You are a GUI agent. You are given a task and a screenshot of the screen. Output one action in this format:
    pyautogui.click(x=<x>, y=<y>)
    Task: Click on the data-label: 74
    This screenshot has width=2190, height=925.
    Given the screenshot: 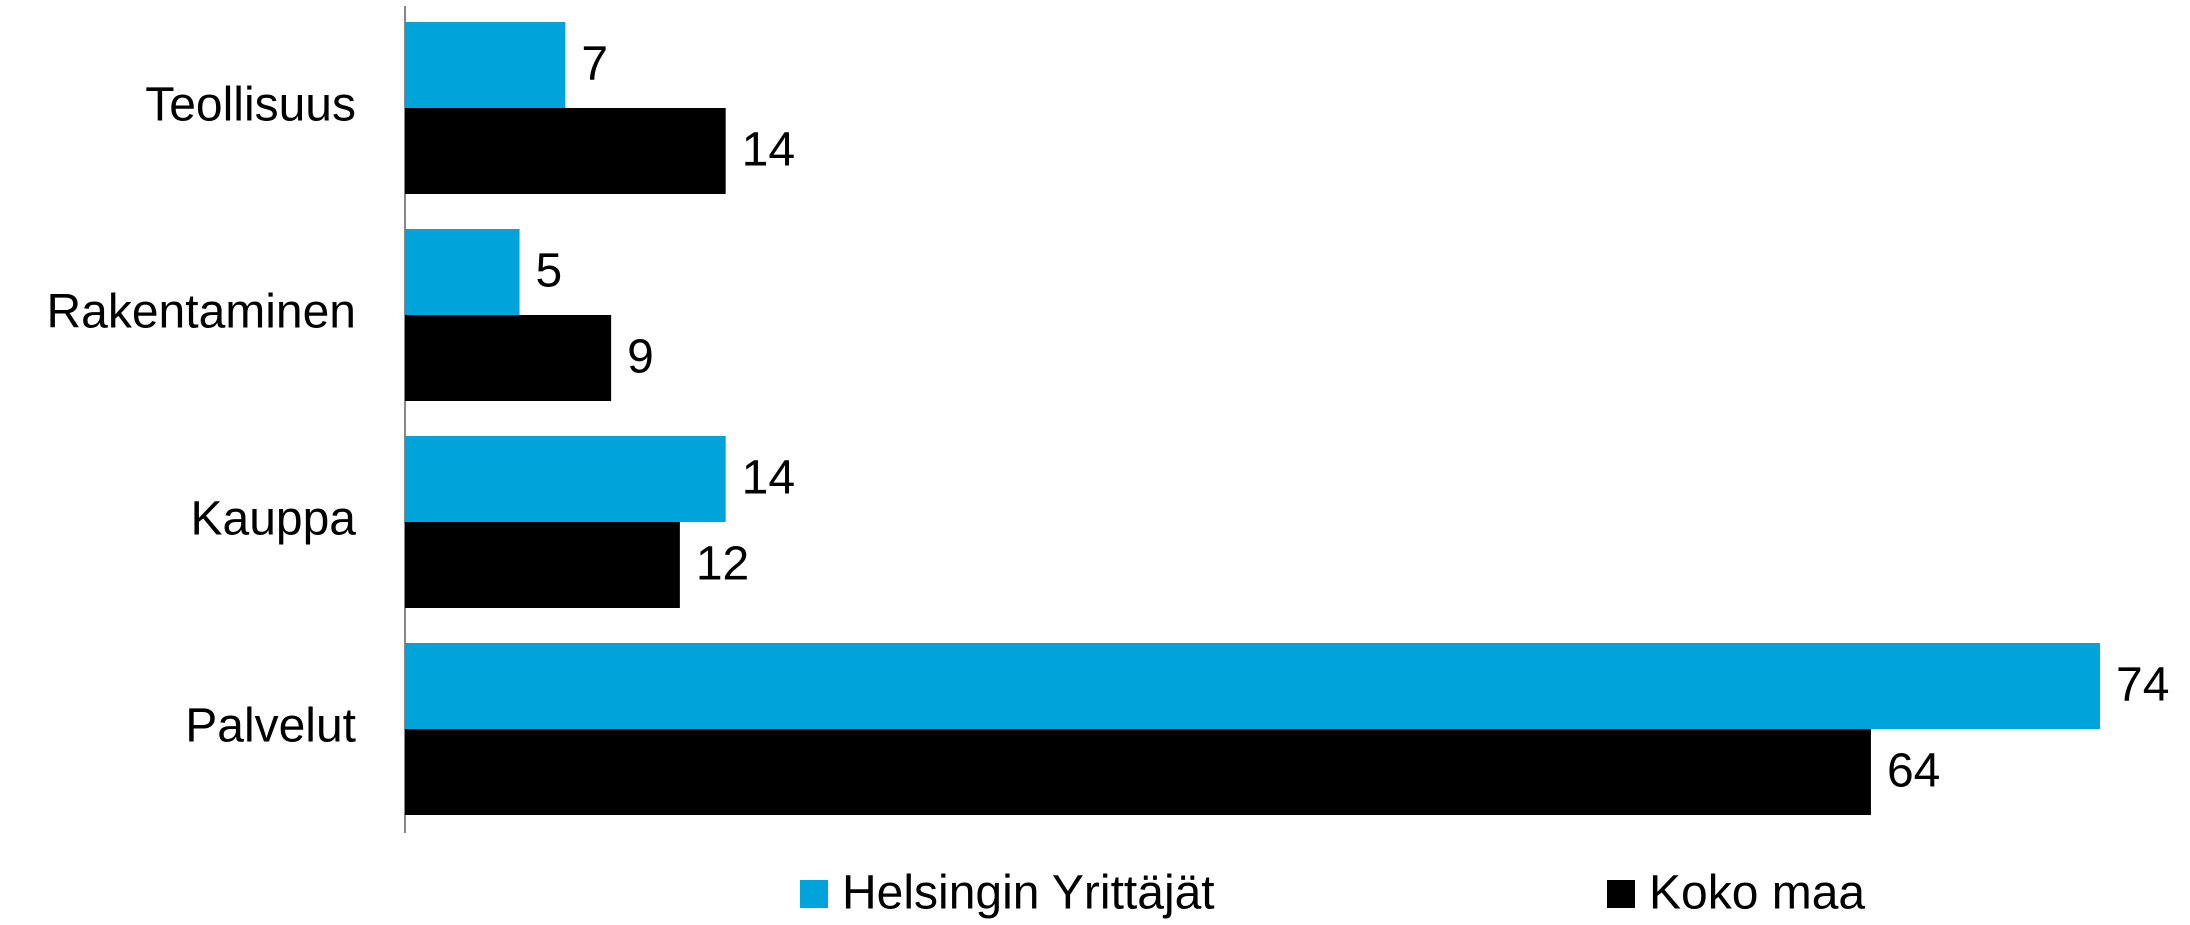 What is the action you would take?
    pyautogui.click(x=2142, y=685)
    